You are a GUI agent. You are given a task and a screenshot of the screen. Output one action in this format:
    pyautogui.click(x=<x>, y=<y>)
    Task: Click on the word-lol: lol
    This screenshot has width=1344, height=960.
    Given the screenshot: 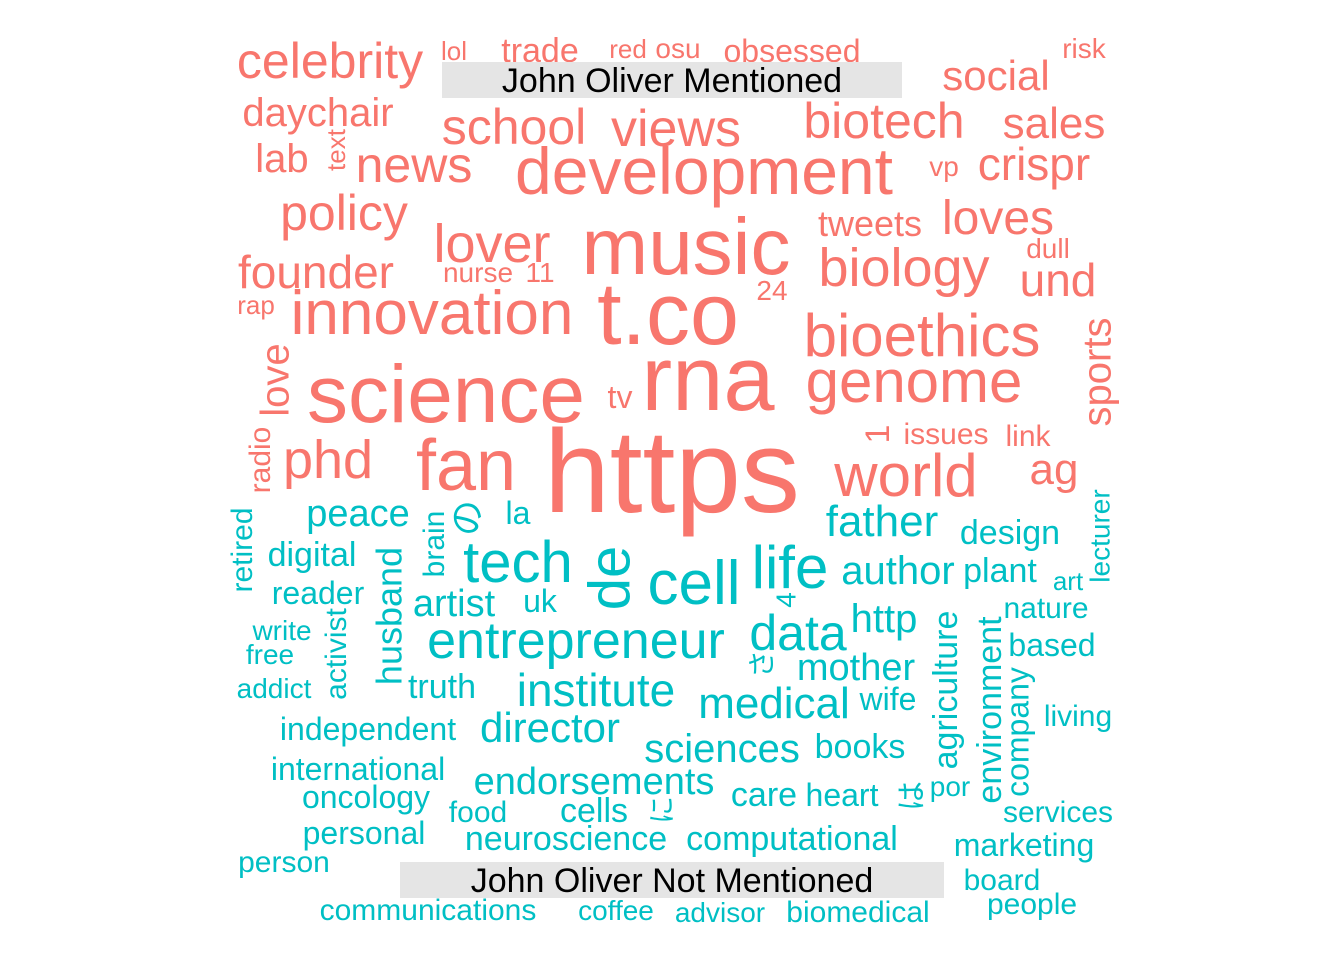 What is the action you would take?
    pyautogui.click(x=454, y=51)
    